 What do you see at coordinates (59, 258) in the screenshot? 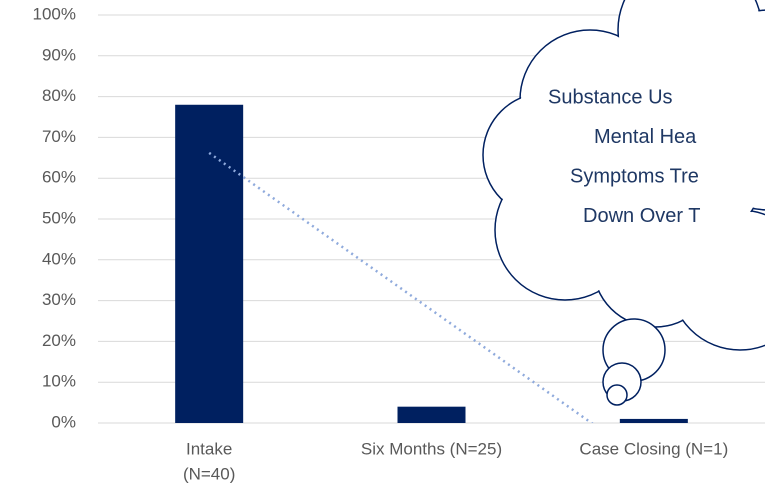
I see `y-tick-label: 40%` at bounding box center [59, 258].